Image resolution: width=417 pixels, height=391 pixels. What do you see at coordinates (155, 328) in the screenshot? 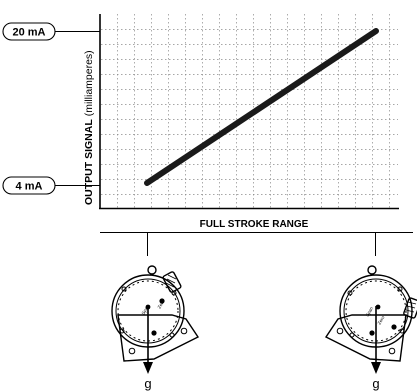
I see `positioner-left: Span Zero g` at bounding box center [155, 328].